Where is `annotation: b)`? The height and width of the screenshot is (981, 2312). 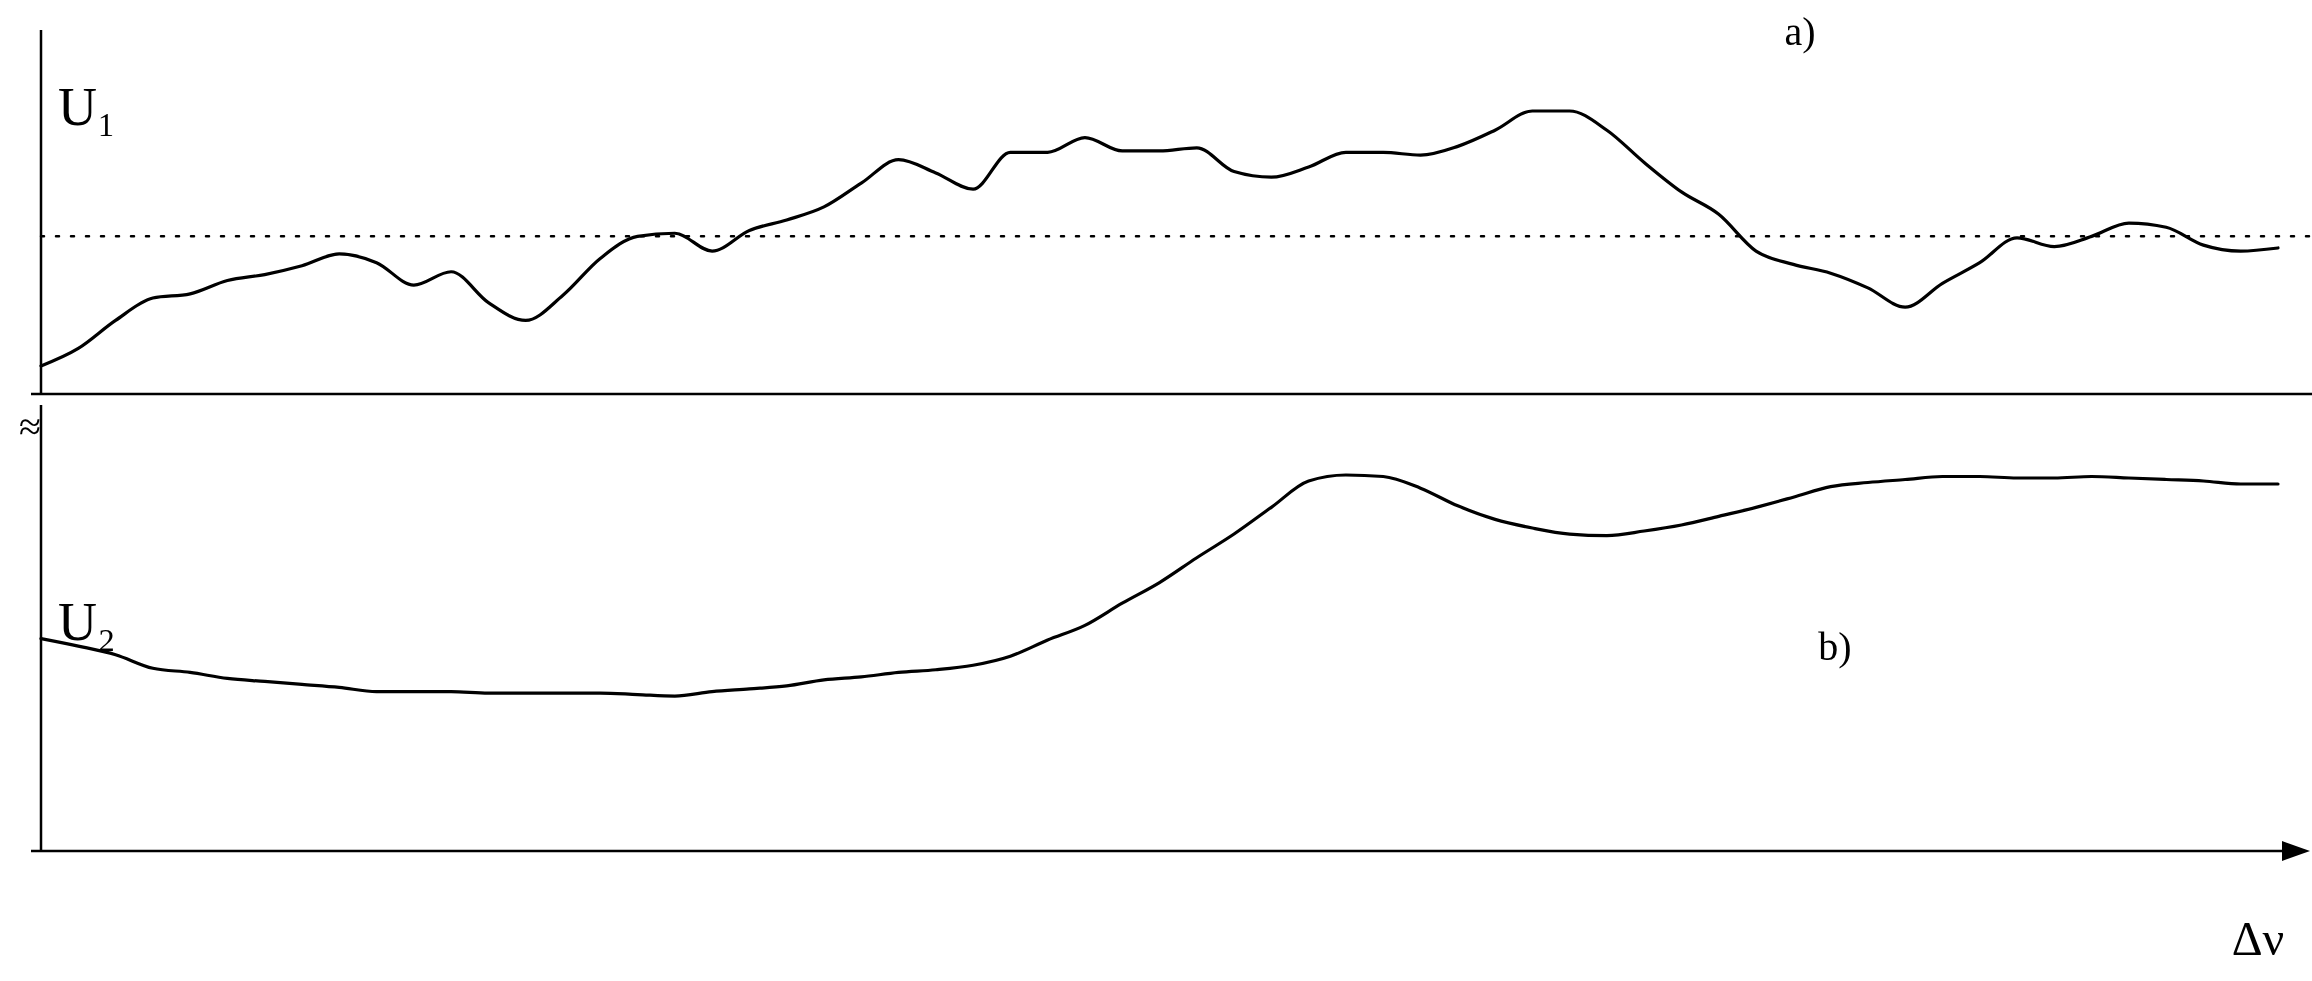 annotation: b) is located at coordinates (1835, 646).